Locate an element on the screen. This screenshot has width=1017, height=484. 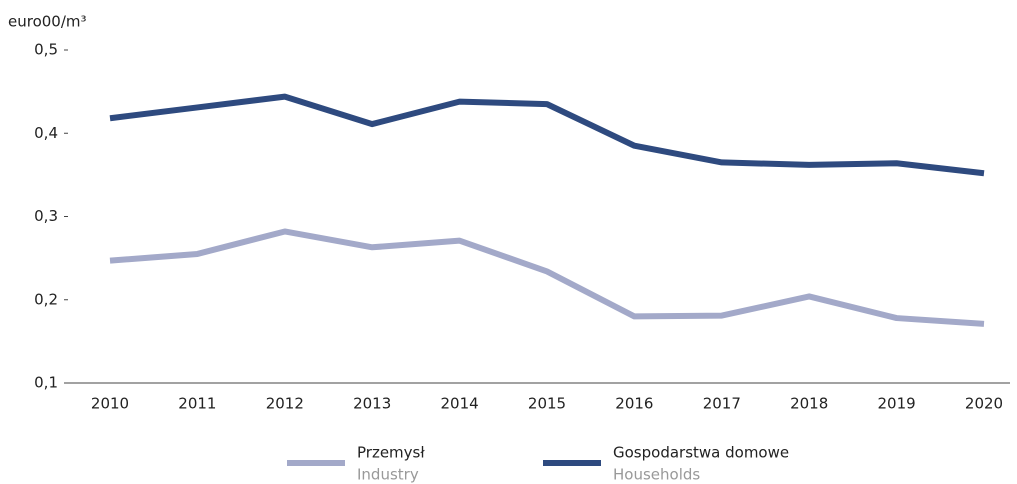
y-tick-label: 0,3 is located at coordinates (46, 216).